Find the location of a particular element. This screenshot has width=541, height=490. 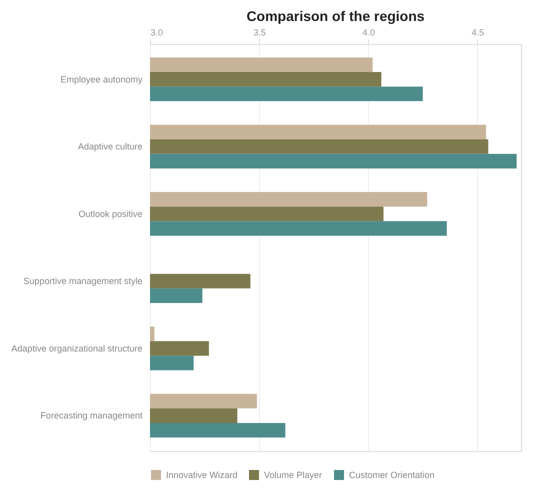

x-tick-label: 4.0 is located at coordinates (368, 33).